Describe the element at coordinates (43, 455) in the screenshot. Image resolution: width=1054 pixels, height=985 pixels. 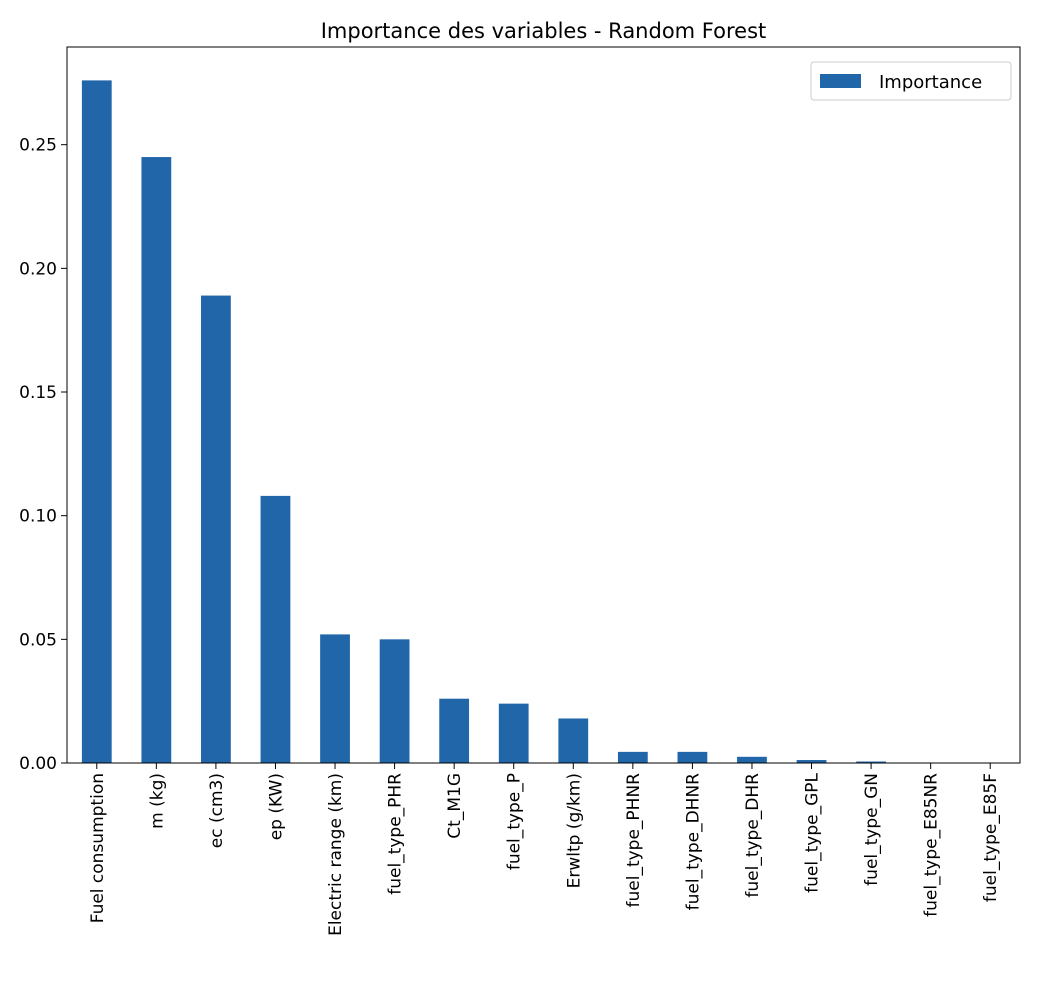
I see `y-axis: 0.00 0.05 0.10 0.15 0.20 0.25` at that location.